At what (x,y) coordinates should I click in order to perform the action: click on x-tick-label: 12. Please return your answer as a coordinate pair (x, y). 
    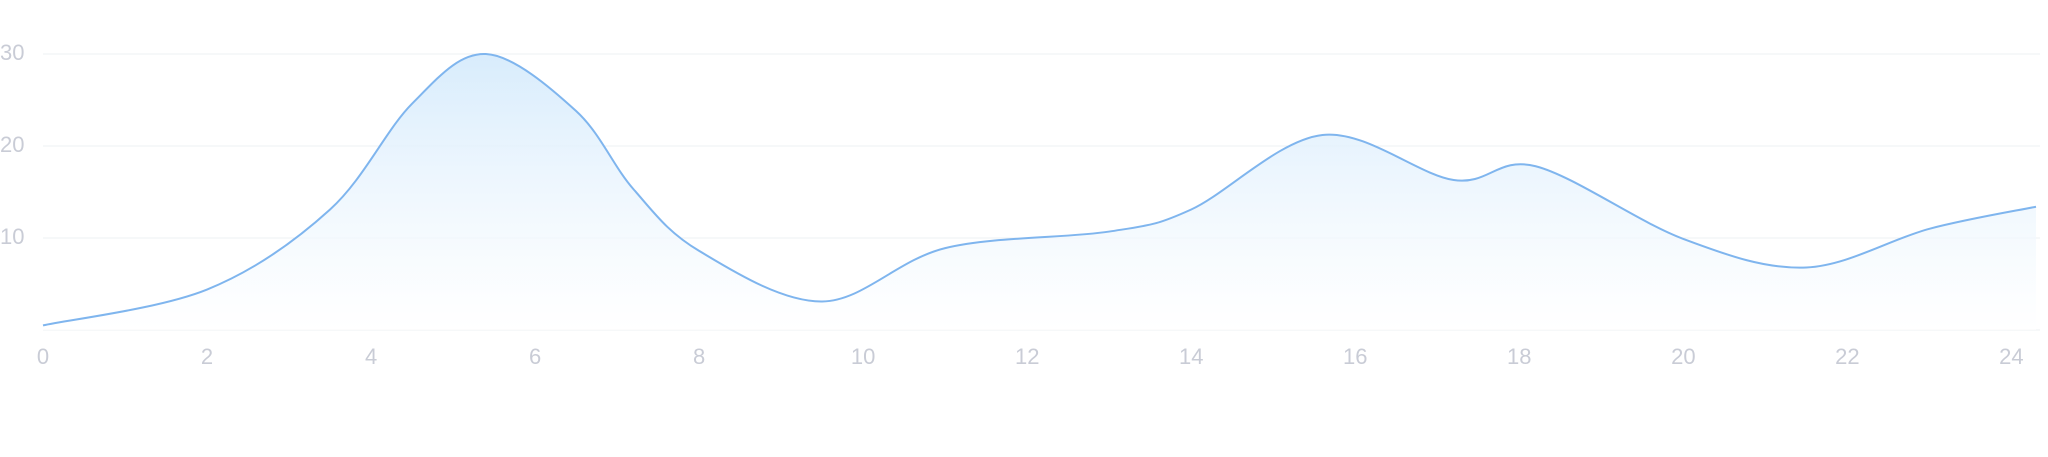
    Looking at the image, I should click on (1027, 356).